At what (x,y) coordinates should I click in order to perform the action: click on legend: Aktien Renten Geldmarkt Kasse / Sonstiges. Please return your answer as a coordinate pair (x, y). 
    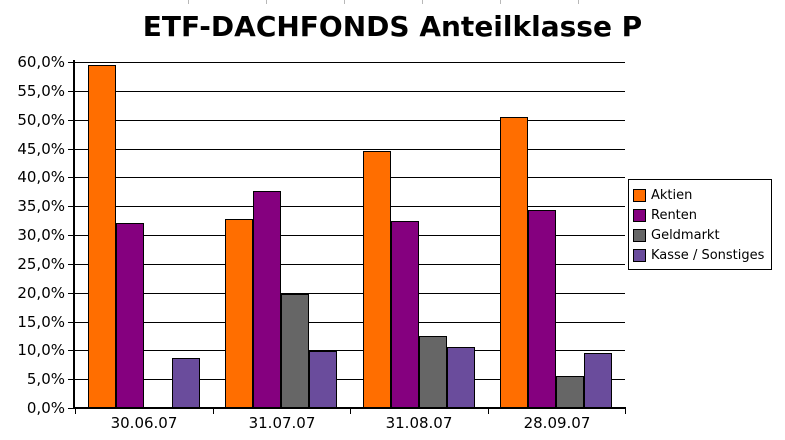
    Looking at the image, I should click on (700, 224).